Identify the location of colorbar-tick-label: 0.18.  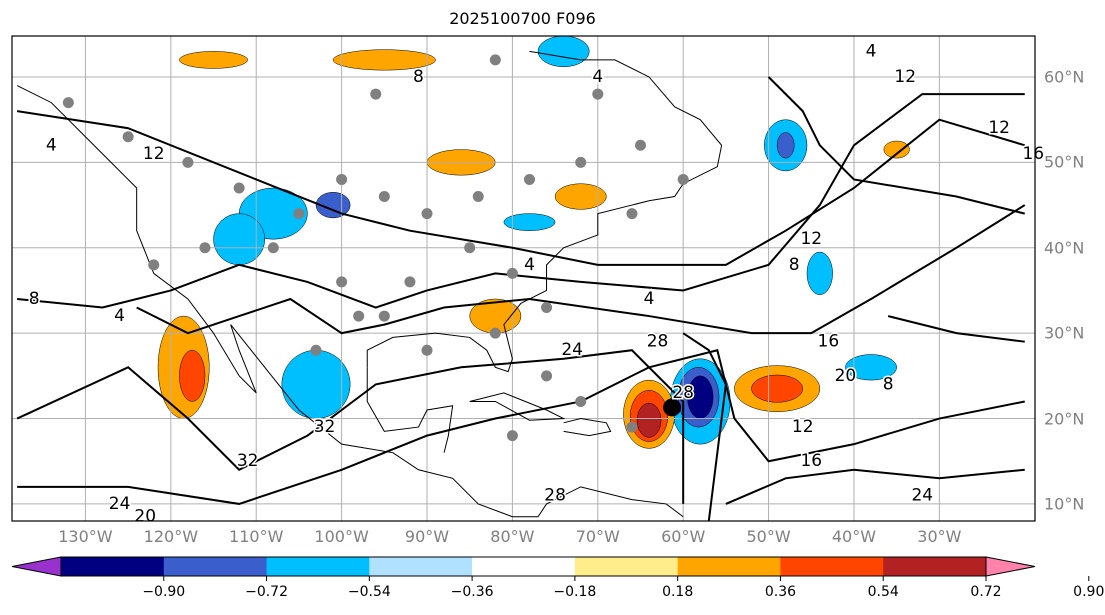
(678, 592).